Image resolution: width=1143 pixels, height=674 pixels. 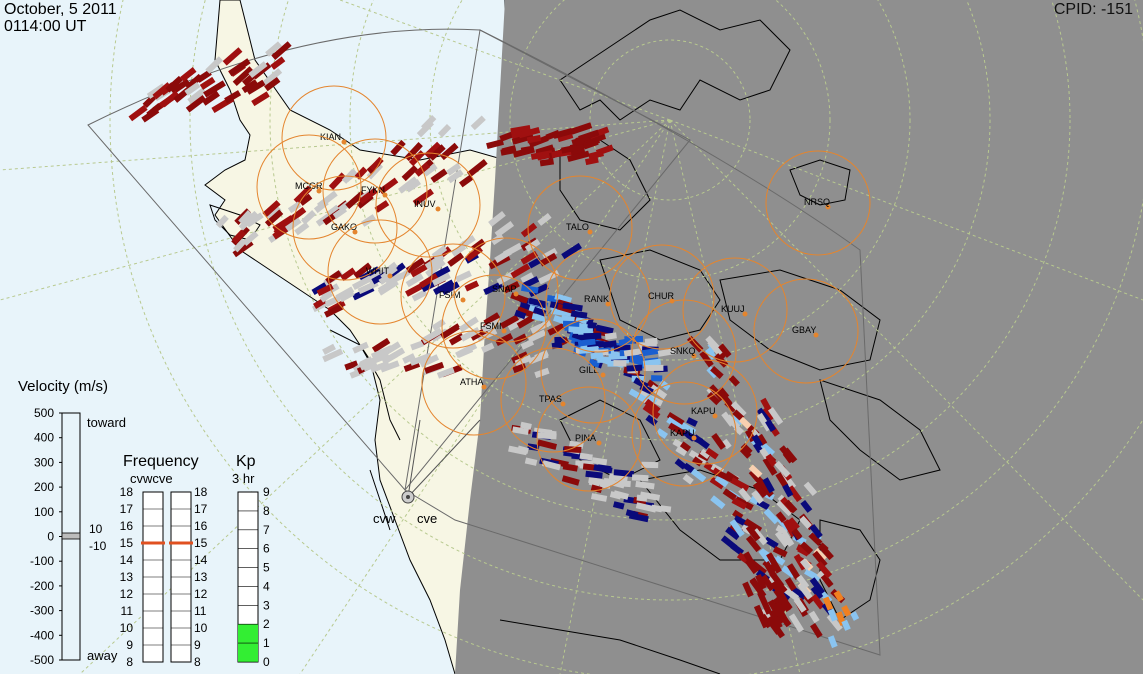 I want to click on velocity-tick: 300, so click(x=44, y=462).